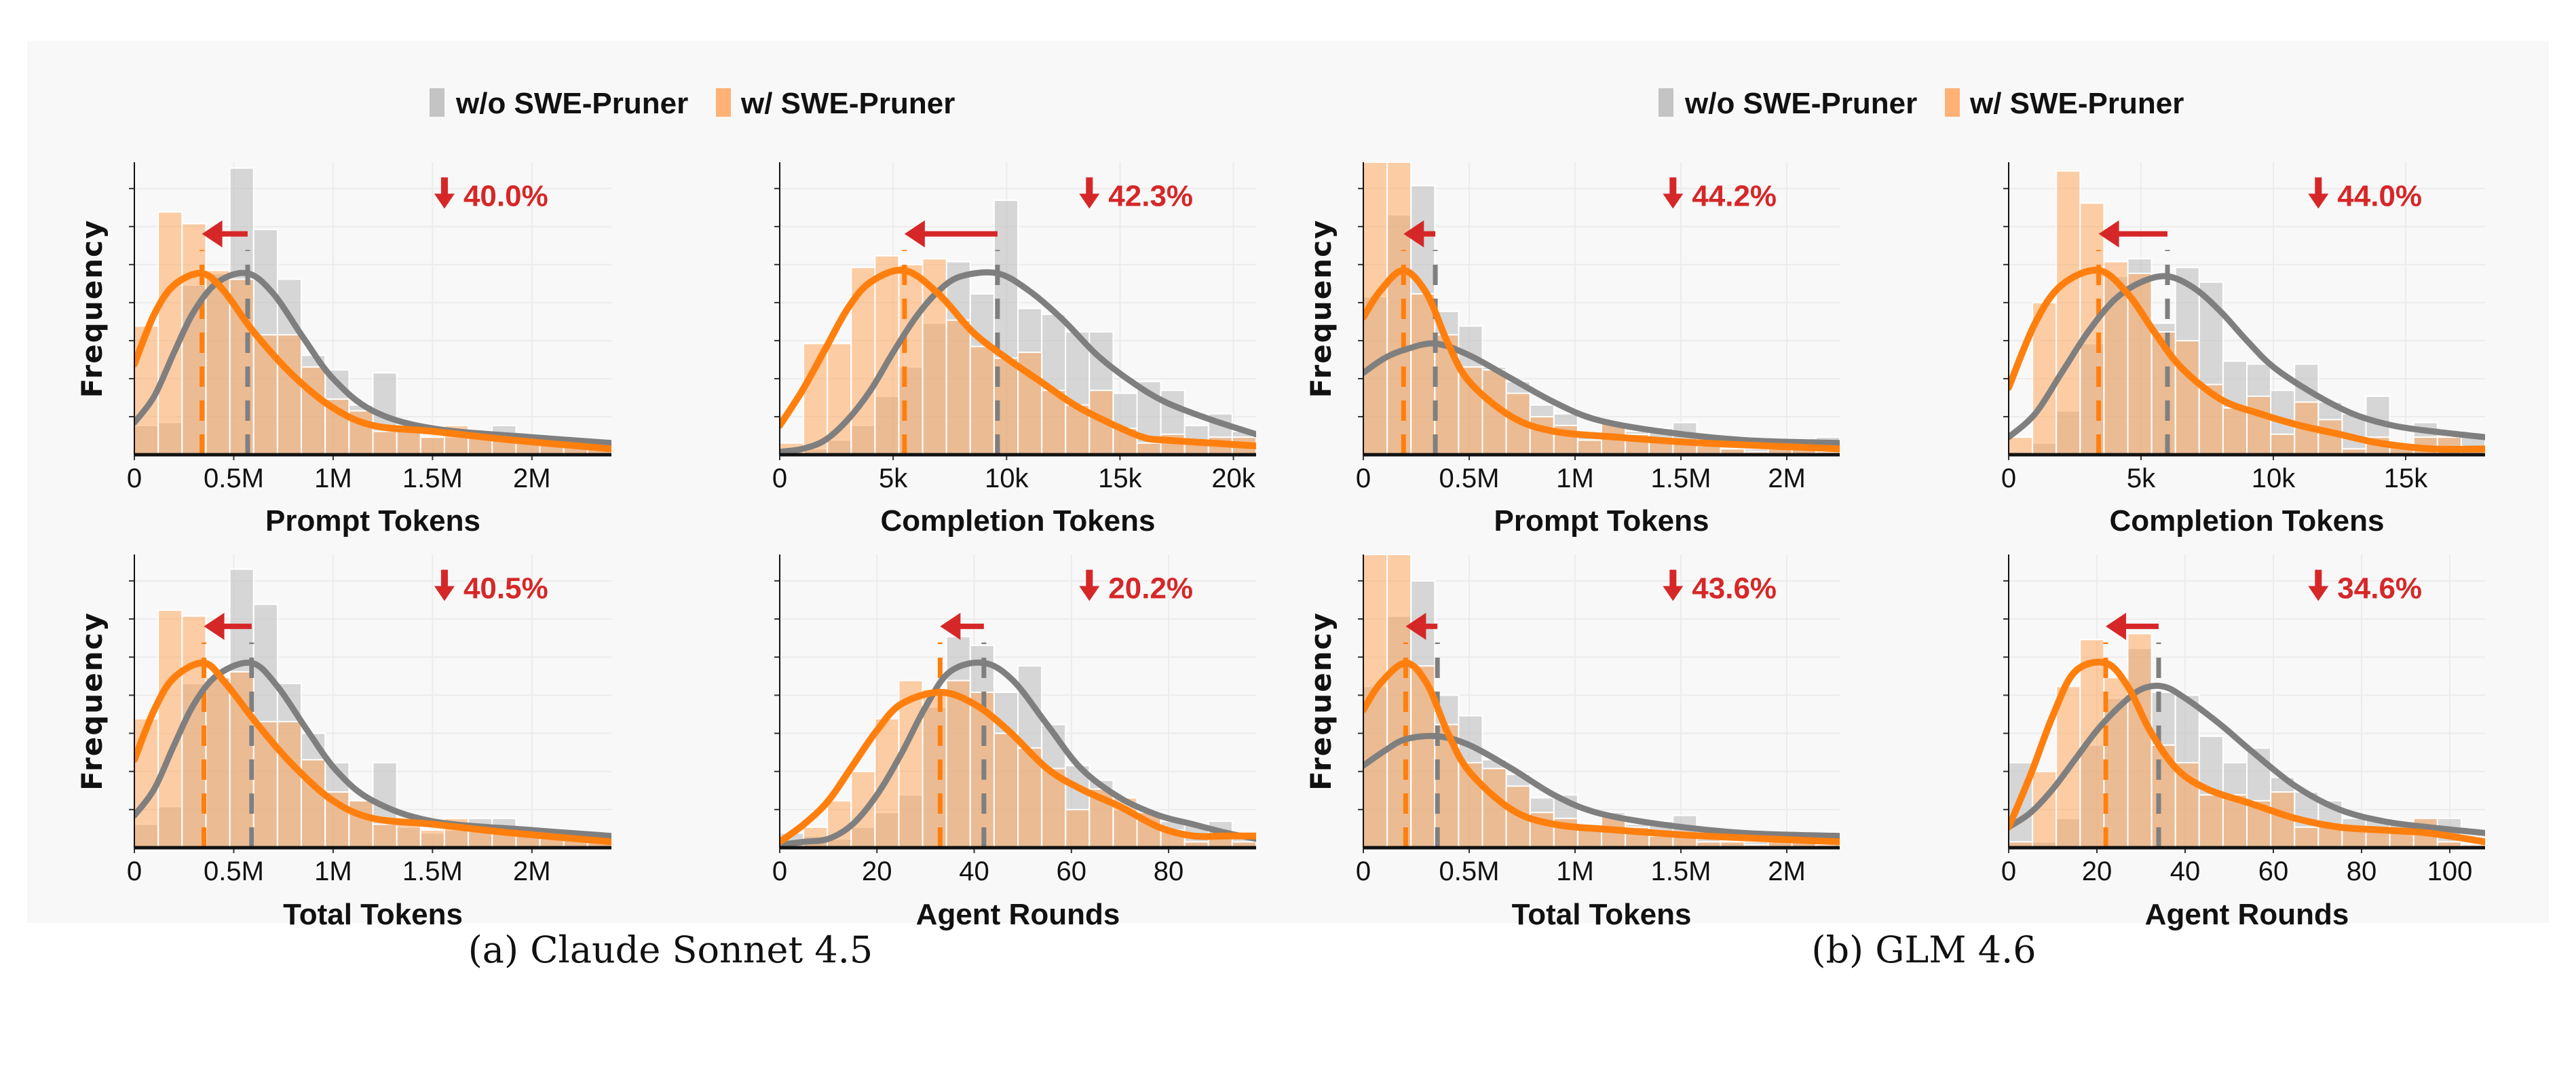 The width and height of the screenshot is (2576, 1073). I want to click on histogram-panel: 0 0.5M 1M 1.5M 2M 40.5% Total Tokens Frequency, so click(343, 742).